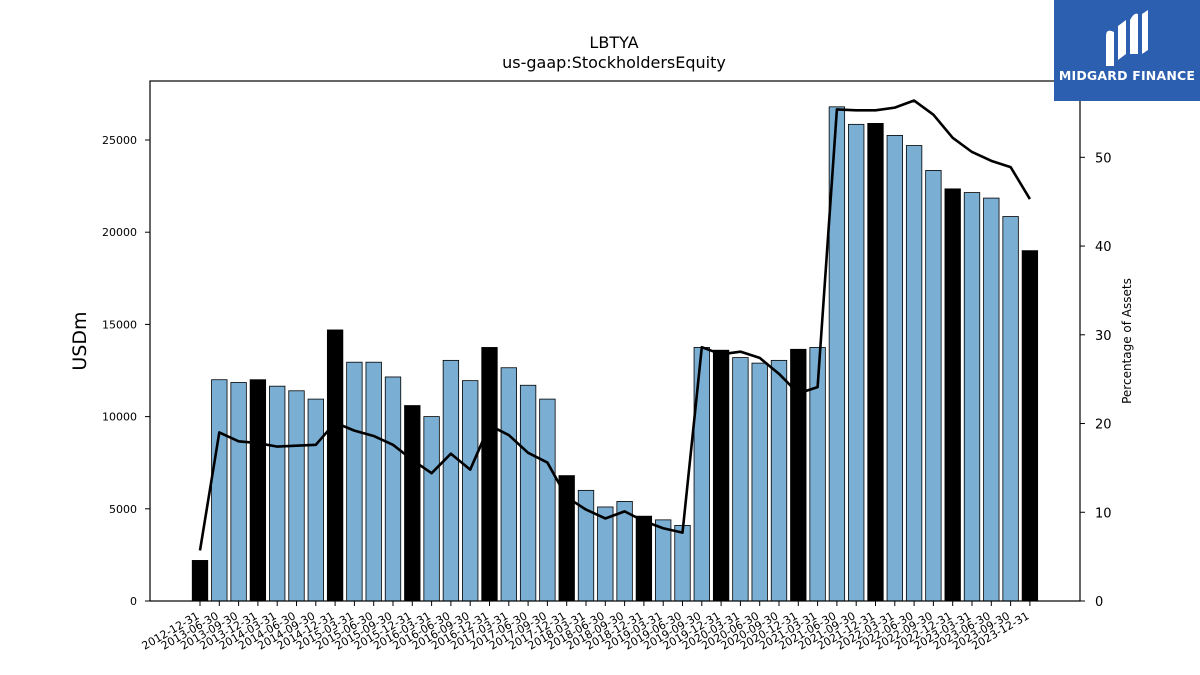  I want to click on y-tick-label: 10000, so click(119, 417).